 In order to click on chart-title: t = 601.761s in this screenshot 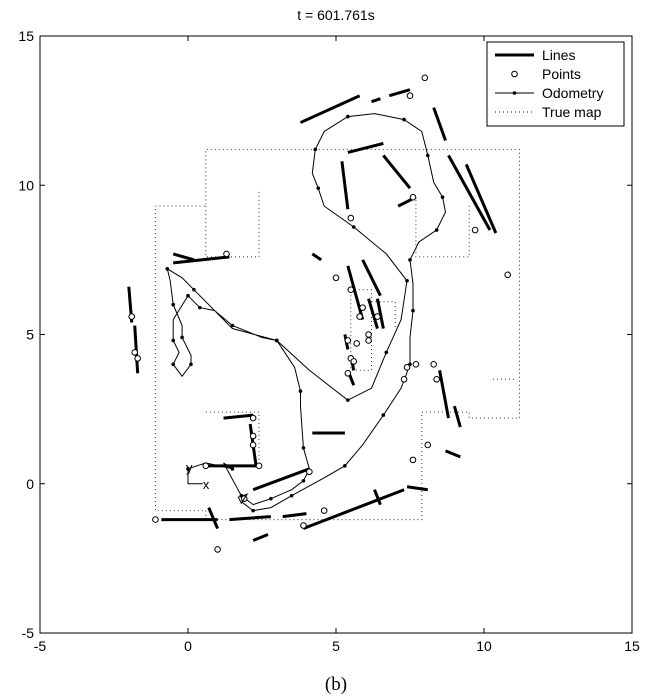, I will do `click(335, 15)`.